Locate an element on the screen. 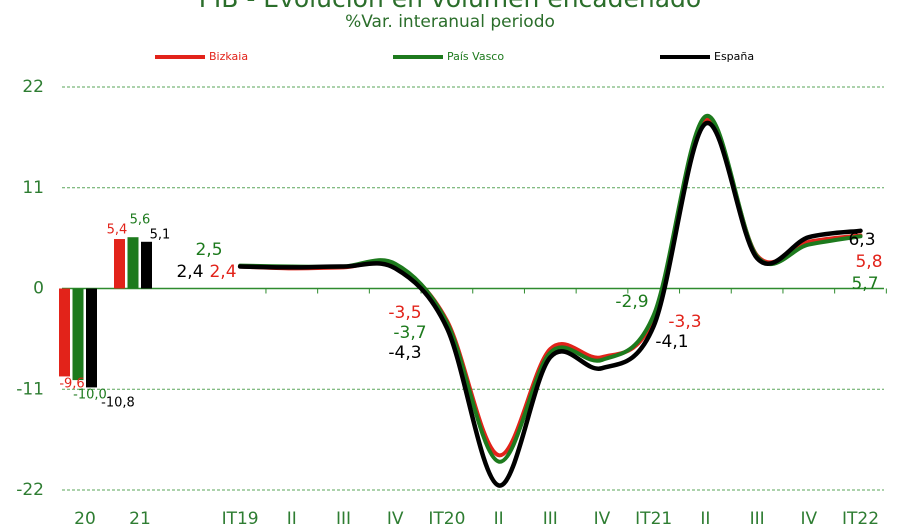  y-tick-label: 11 is located at coordinates (33, 188).